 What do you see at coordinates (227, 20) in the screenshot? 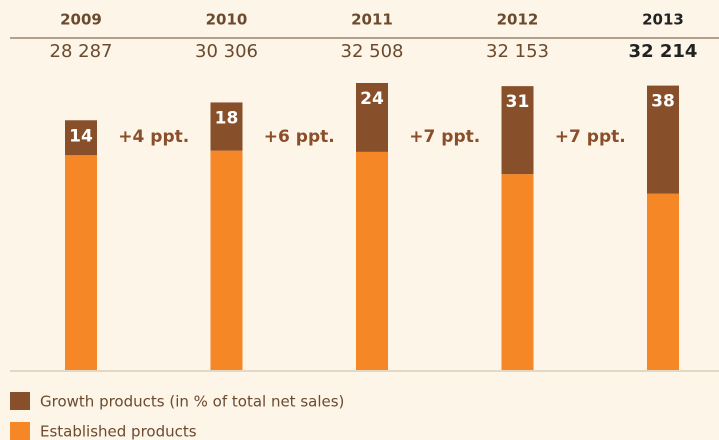
I see `year-label: 2010` at bounding box center [227, 20].